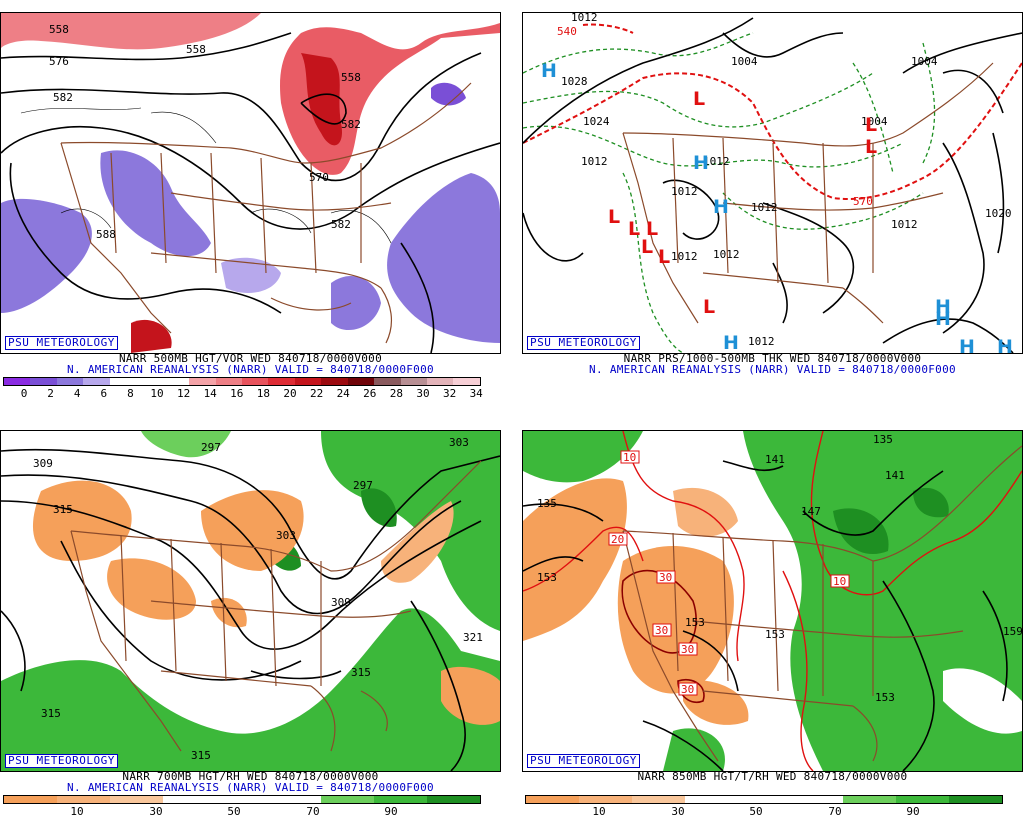  Describe the element at coordinates (77, 393) in the screenshot. I see `colorbar-tick-label: 4` at that location.